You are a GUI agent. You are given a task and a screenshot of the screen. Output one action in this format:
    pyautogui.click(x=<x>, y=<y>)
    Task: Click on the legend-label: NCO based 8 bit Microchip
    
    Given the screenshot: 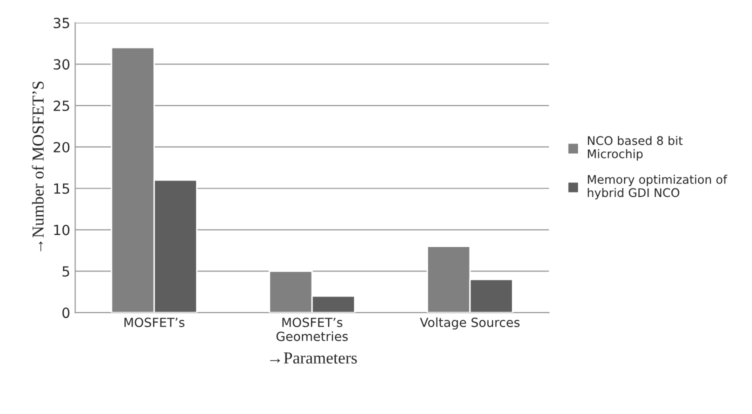 What is the action you would take?
    pyautogui.click(x=635, y=148)
    